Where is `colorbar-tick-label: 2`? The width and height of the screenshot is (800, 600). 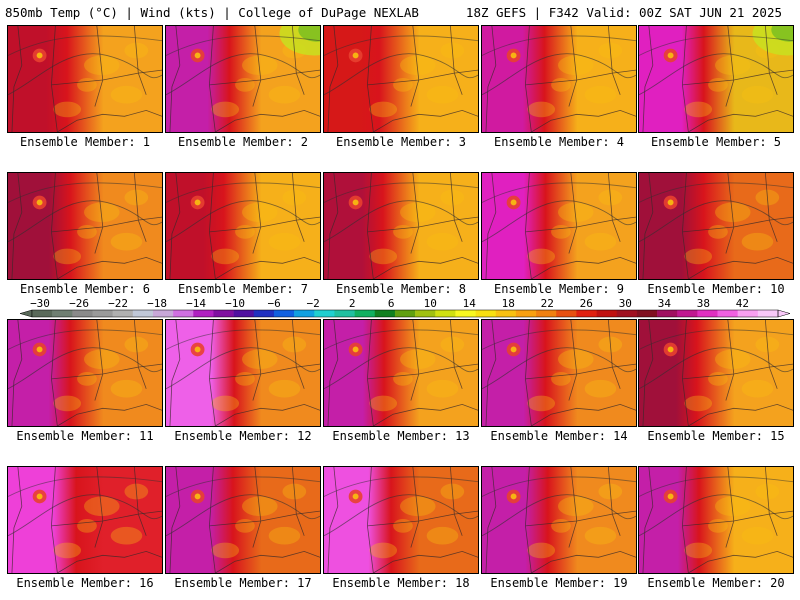
colorbar-tick-label: 2 is located at coordinates (352, 303).